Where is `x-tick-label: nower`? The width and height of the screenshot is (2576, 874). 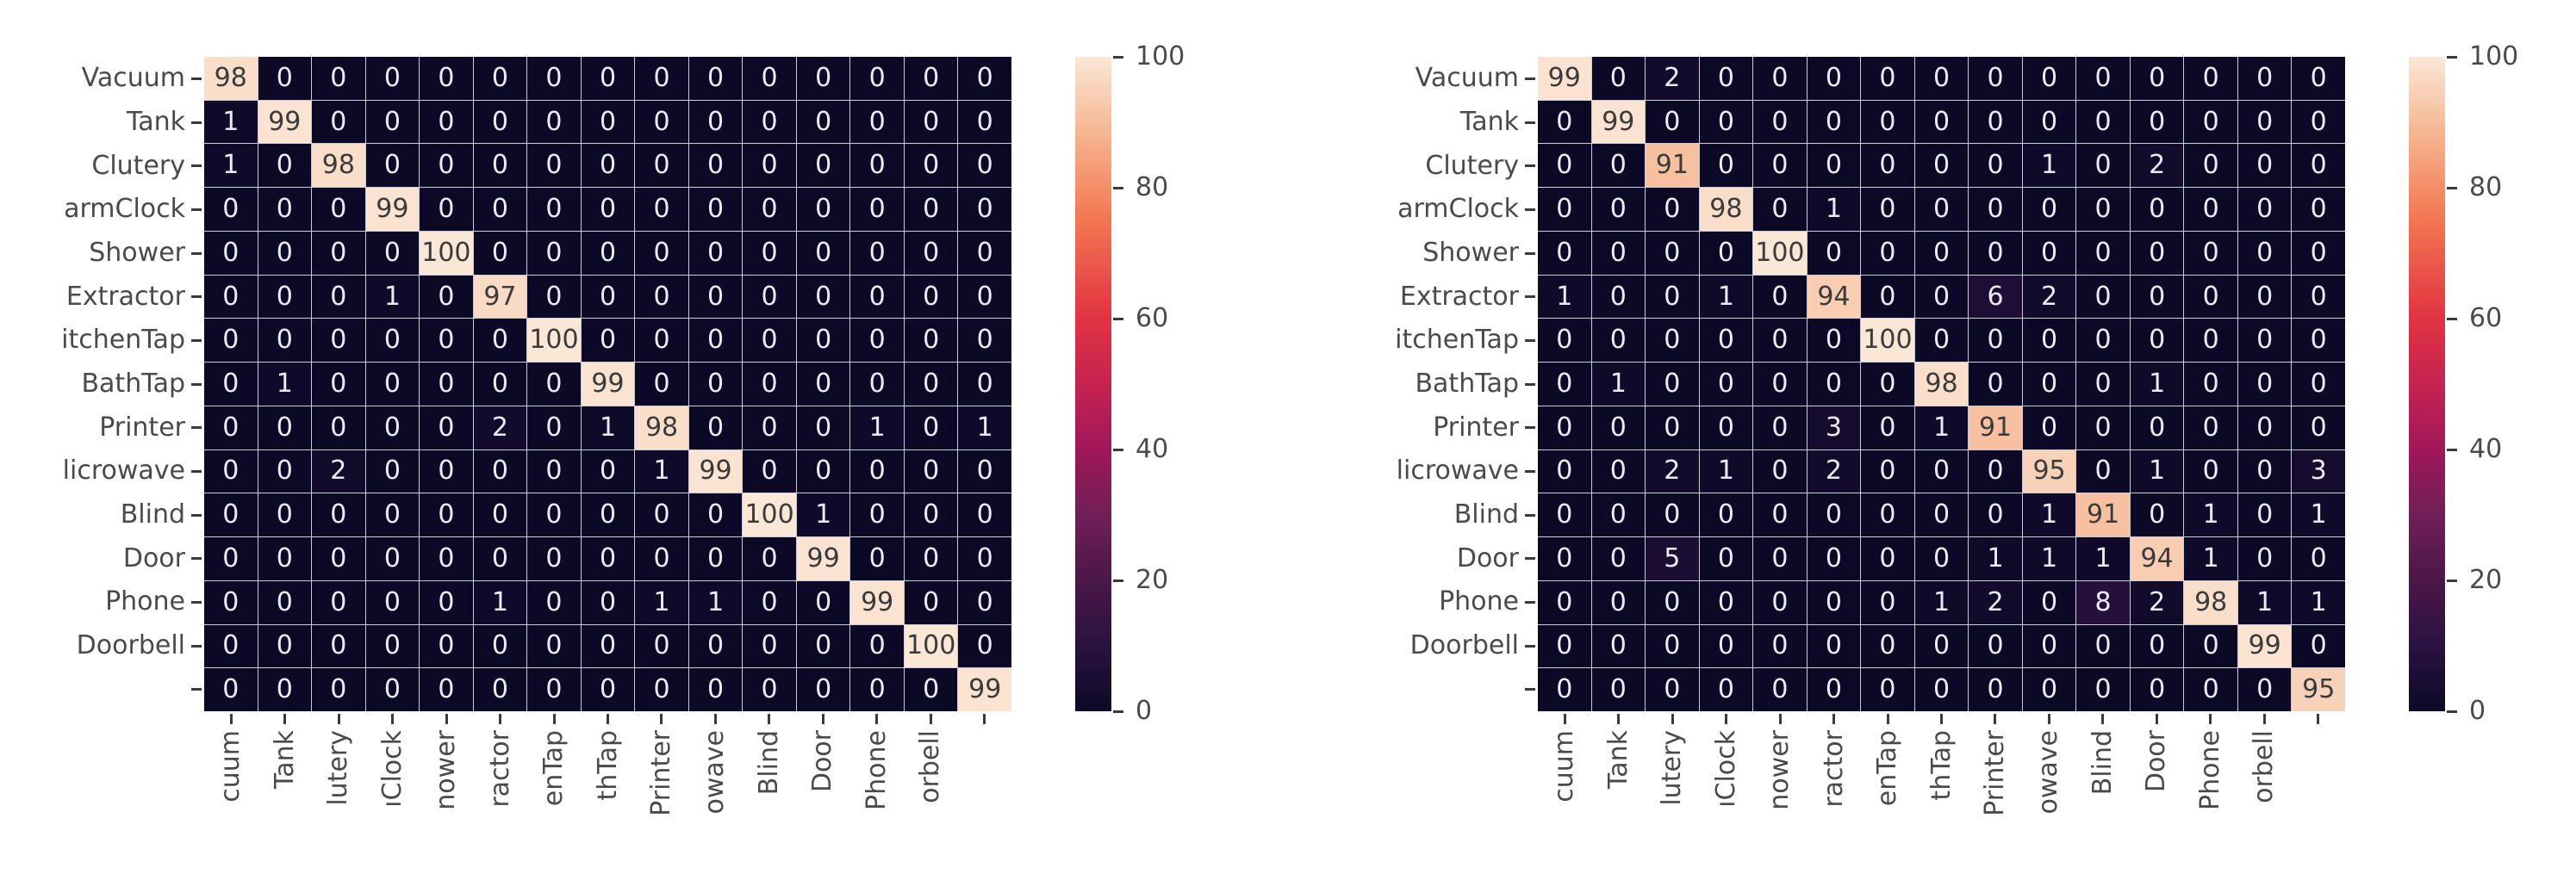
x-tick-label: nower is located at coordinates (1780, 770).